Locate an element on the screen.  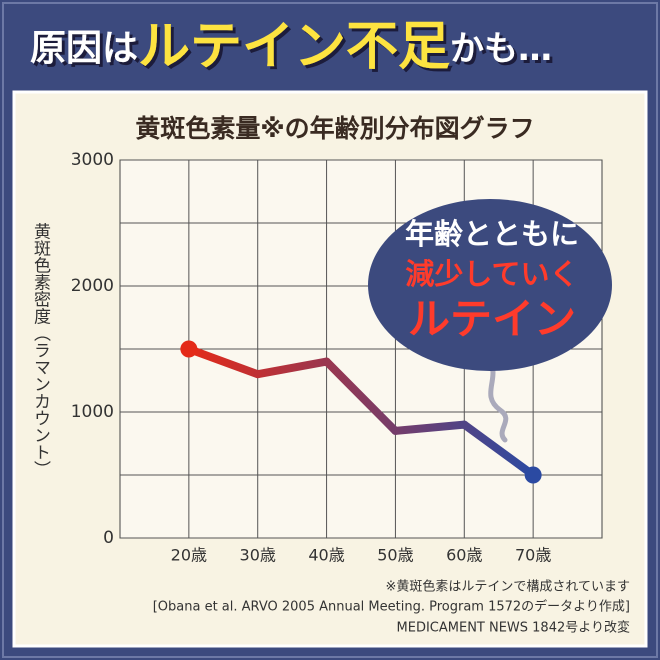
x-tick-label: 30歳 is located at coordinates (258, 555).